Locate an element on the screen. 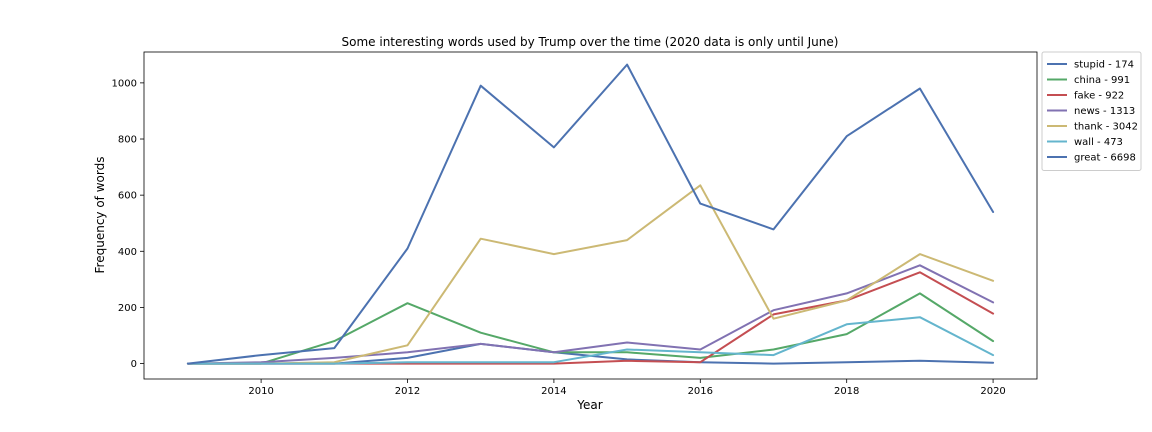 Image resolution: width=1152 pixels, height=432 pixels. legend-entry: wall - 473 is located at coordinates (1098, 142).